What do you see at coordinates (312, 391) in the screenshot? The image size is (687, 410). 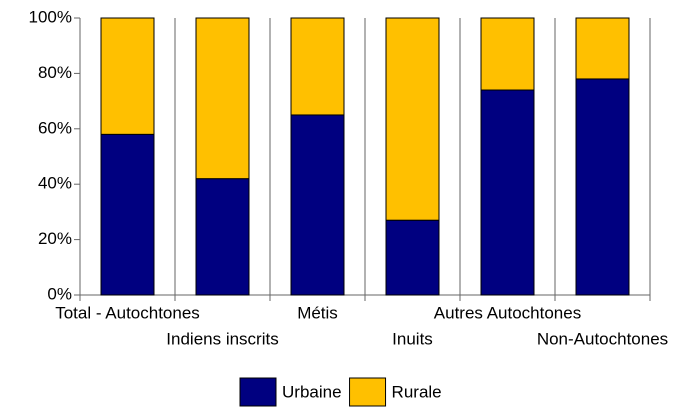 I see `legend-label: Urbaine` at bounding box center [312, 391].